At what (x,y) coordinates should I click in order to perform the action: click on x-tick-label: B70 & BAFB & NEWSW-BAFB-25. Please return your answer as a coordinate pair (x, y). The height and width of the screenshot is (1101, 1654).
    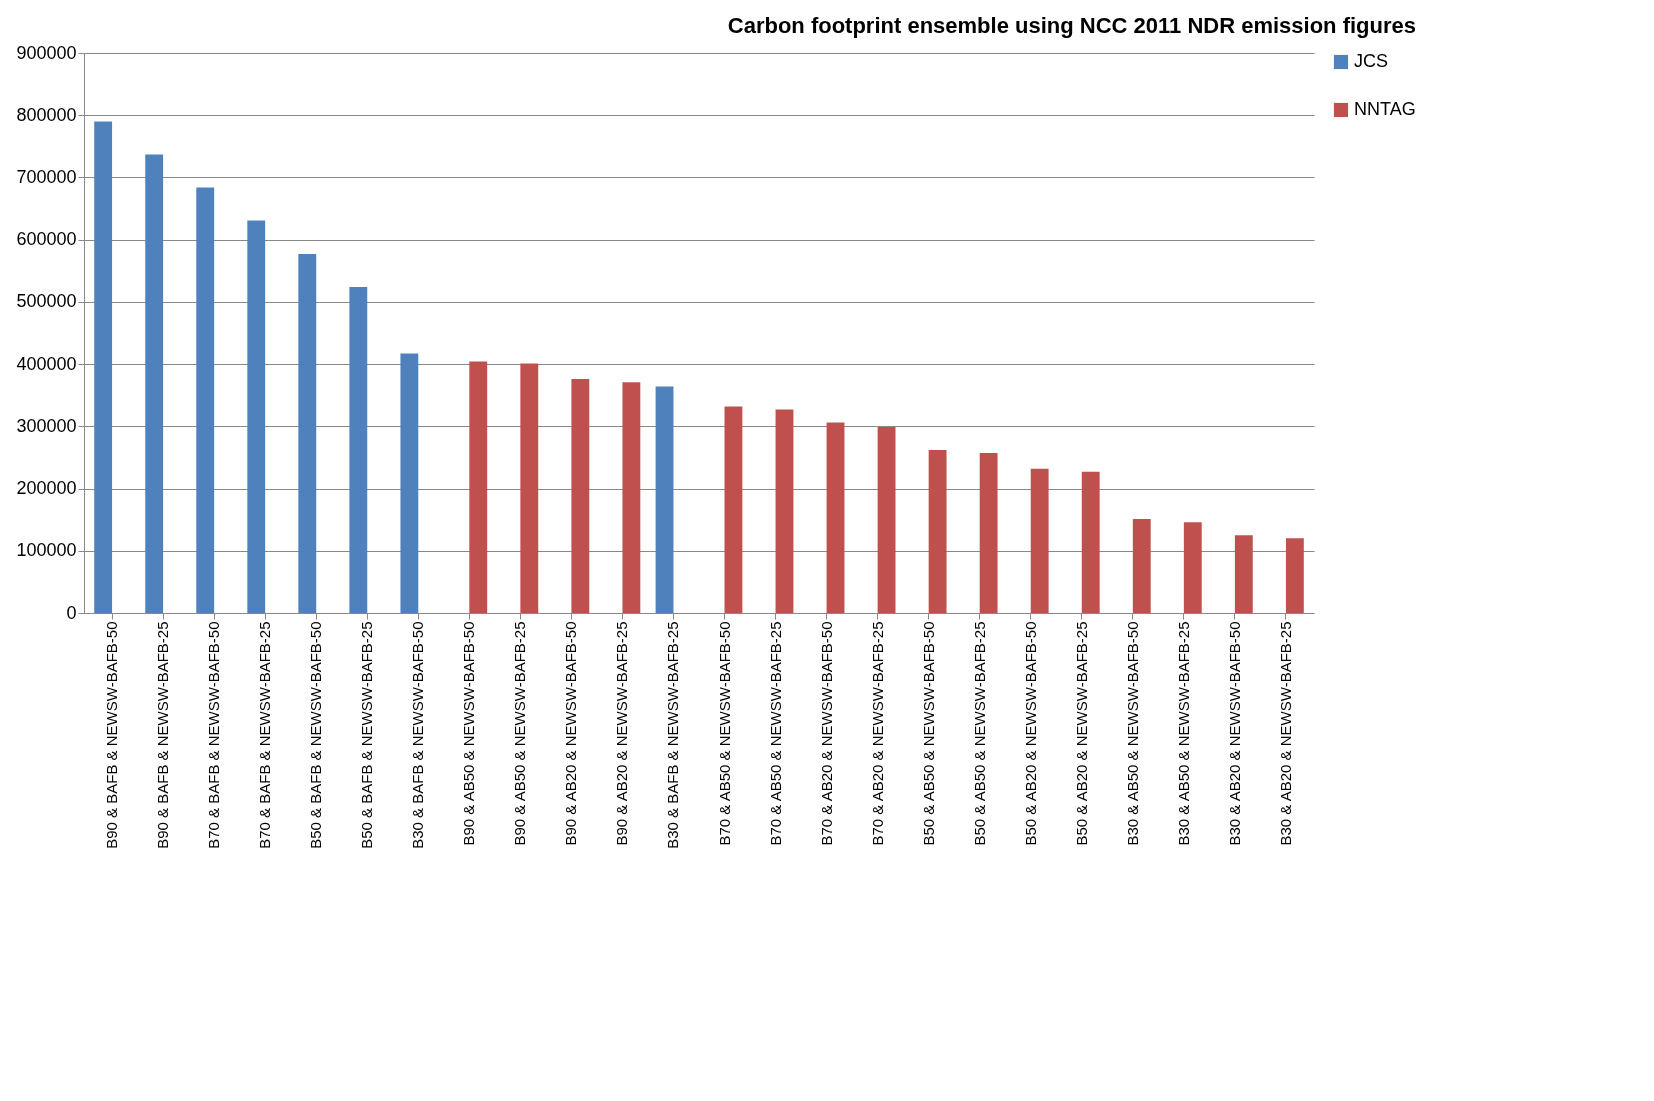
    Looking at the image, I should click on (265, 735).